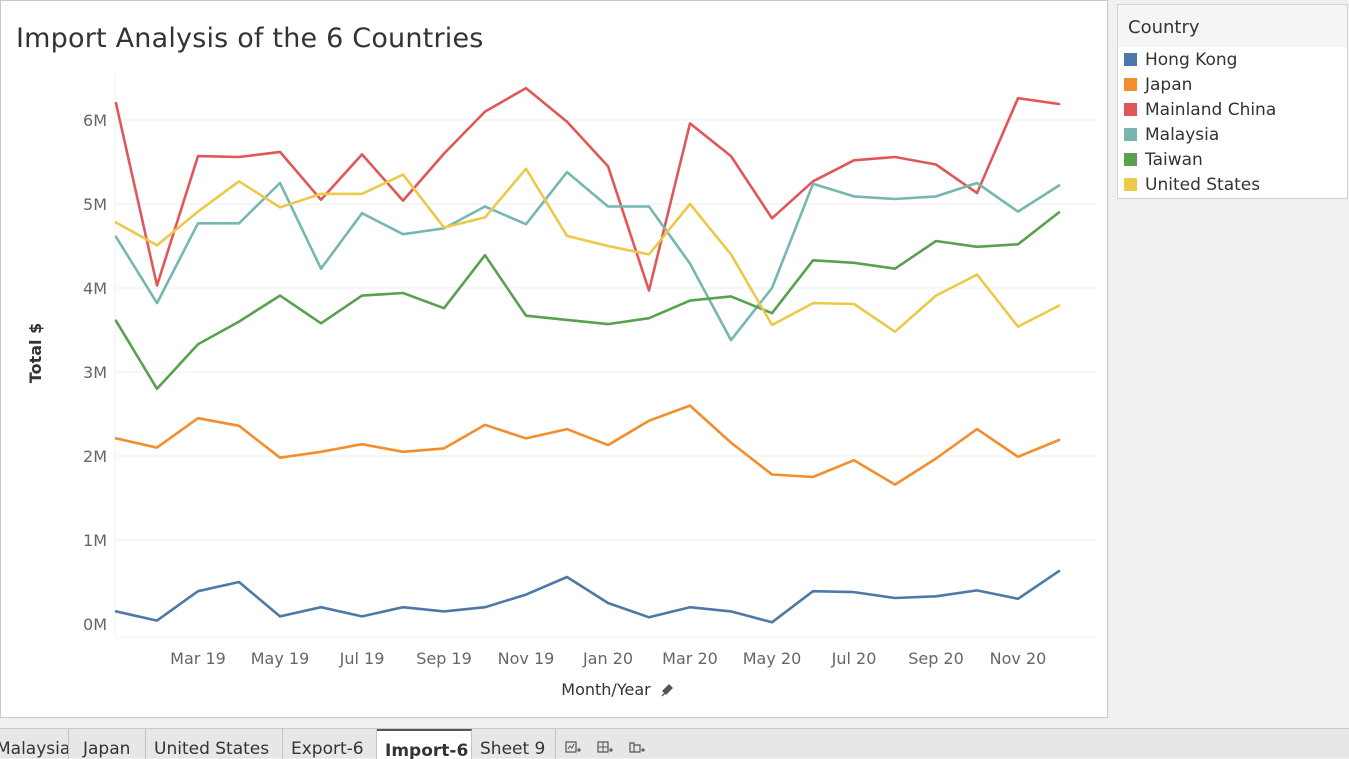 Image resolution: width=1349 pixels, height=759 pixels. Describe the element at coordinates (95, 624) in the screenshot. I see `y-tick-label: 0M` at that location.